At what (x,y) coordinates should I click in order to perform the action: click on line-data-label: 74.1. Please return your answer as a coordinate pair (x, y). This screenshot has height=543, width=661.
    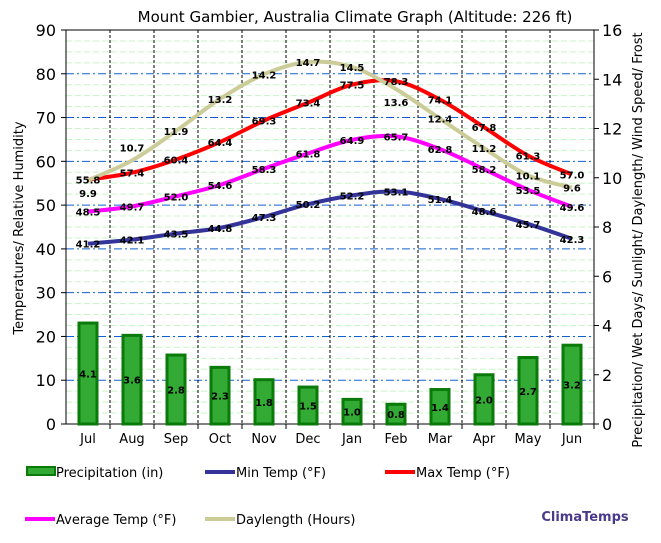
    Looking at the image, I should click on (440, 101).